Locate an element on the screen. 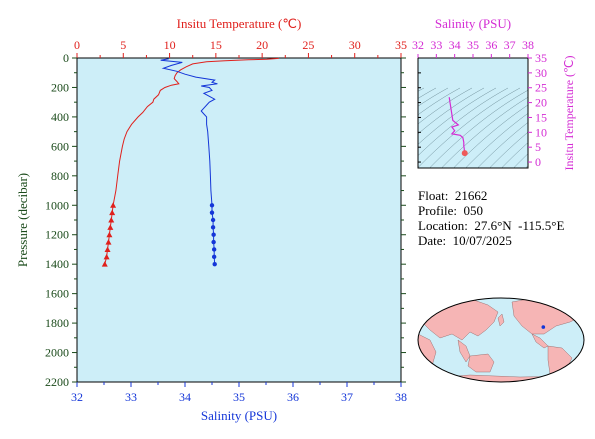  ts-salinity-tick-label: 38 is located at coordinates (528, 45).